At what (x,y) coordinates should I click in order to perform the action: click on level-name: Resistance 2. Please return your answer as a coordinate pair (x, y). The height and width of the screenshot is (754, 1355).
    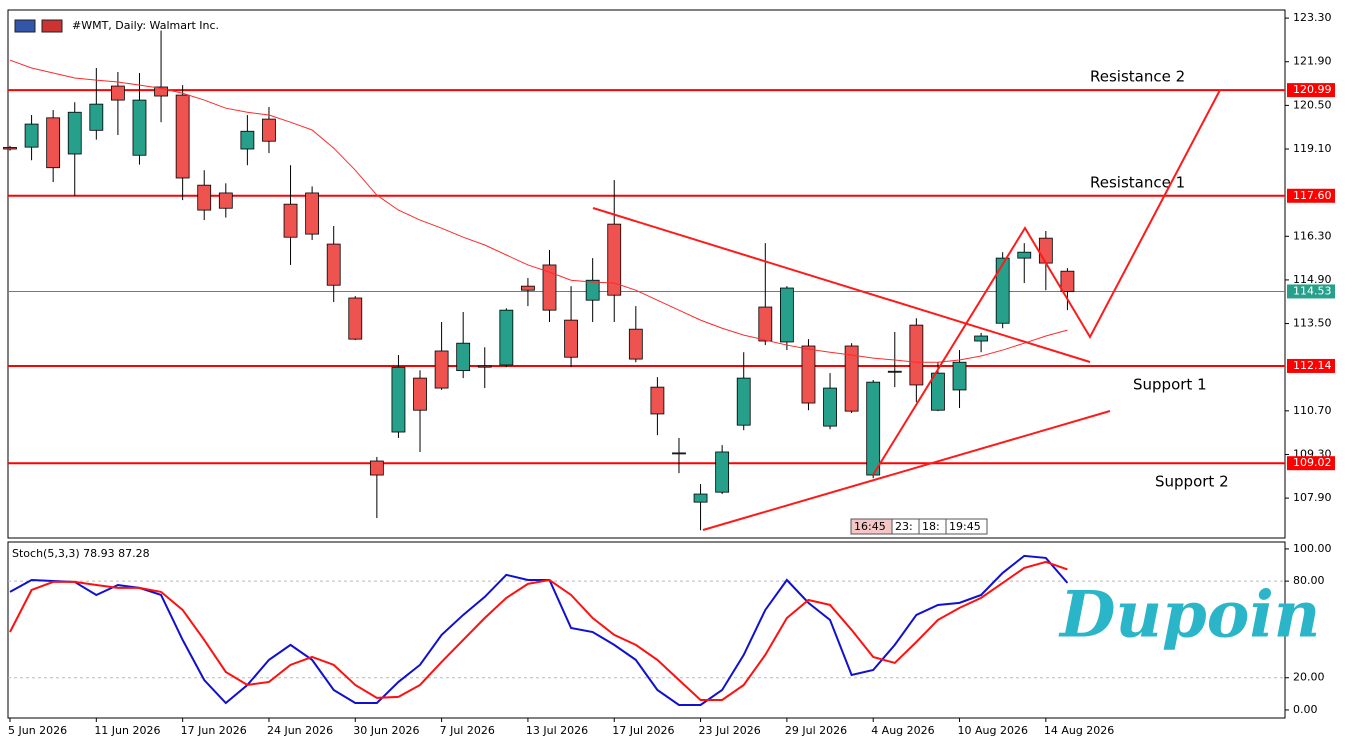
    Looking at the image, I should click on (1137, 77).